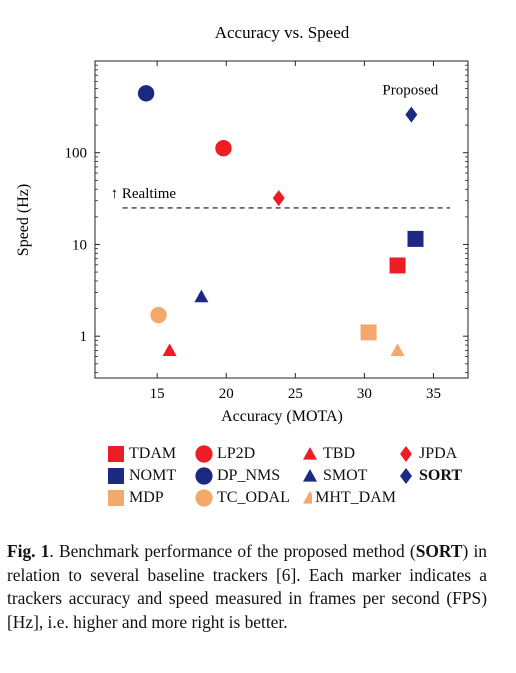 Image resolution: width=516 pixels, height=673 pixels. Describe the element at coordinates (439, 551) in the screenshot. I see `caption-bold-term: SORT` at that location.